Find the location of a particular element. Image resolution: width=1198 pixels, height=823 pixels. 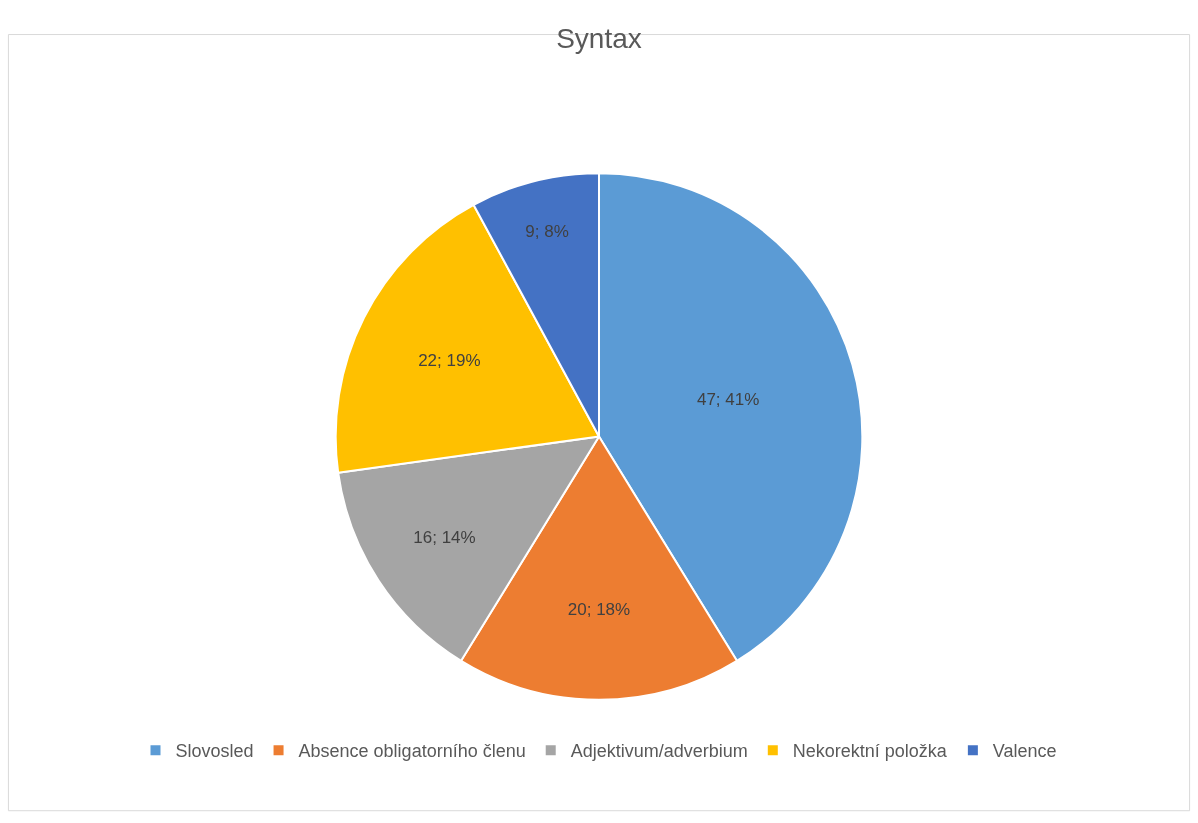

legend-label: Valence is located at coordinates (1024, 751).